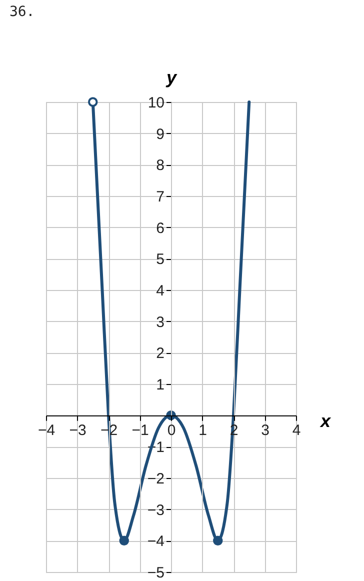  I want to click on y-tick-label: 8, so click(160, 165).